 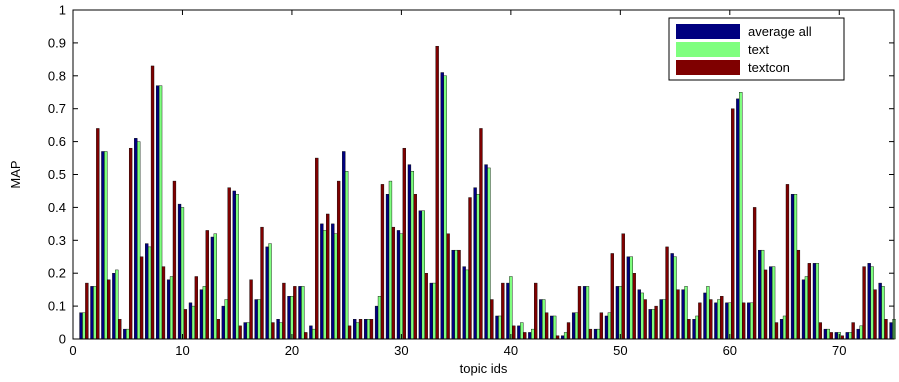 I want to click on x-axis-label: topic ids, so click(x=484, y=368).